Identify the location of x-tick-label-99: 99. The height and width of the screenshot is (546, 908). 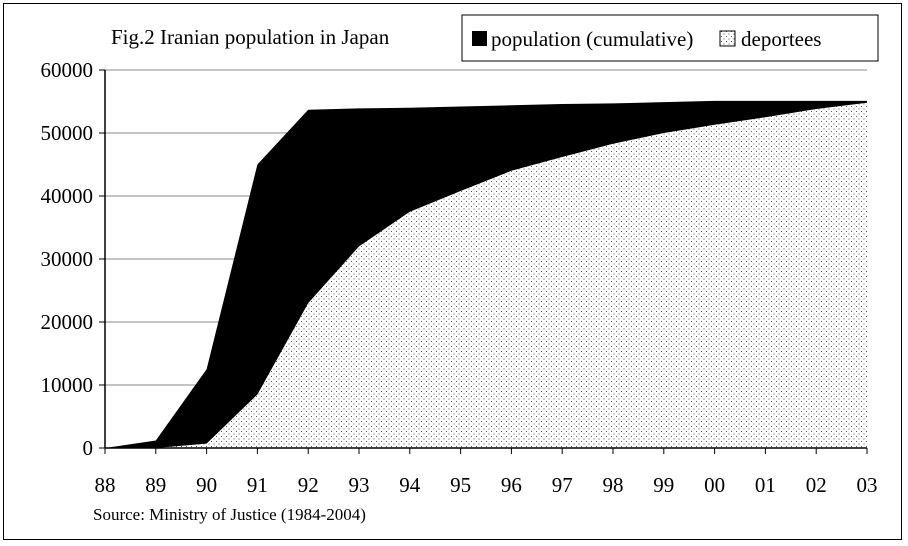
(663, 485).